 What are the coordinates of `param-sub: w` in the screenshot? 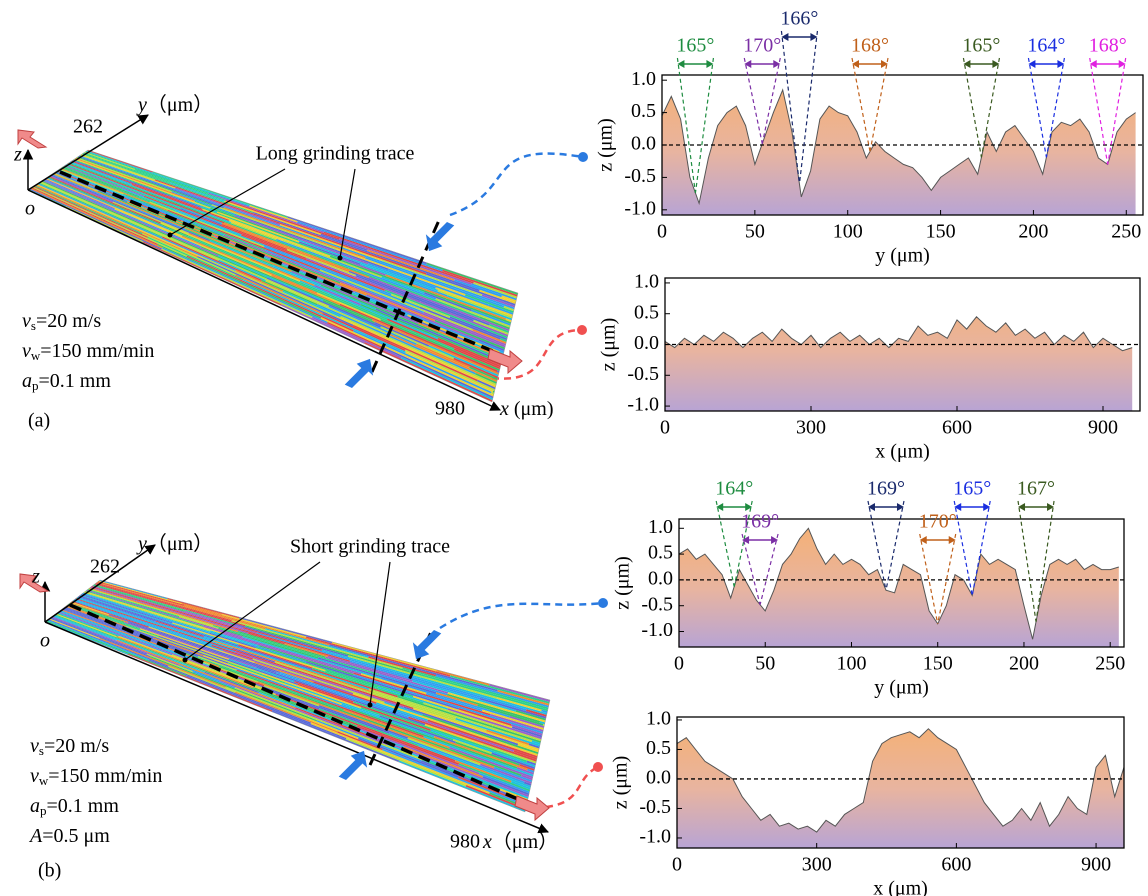 It's located at (44, 780).